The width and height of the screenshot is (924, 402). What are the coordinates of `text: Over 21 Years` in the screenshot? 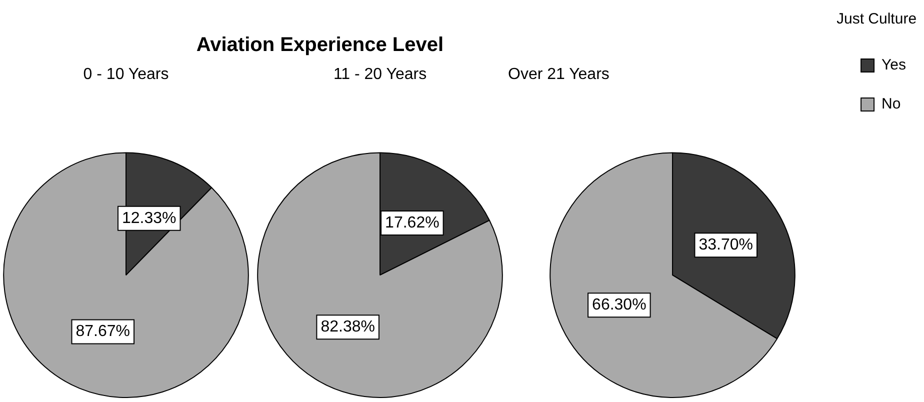 It's located at (559, 75).